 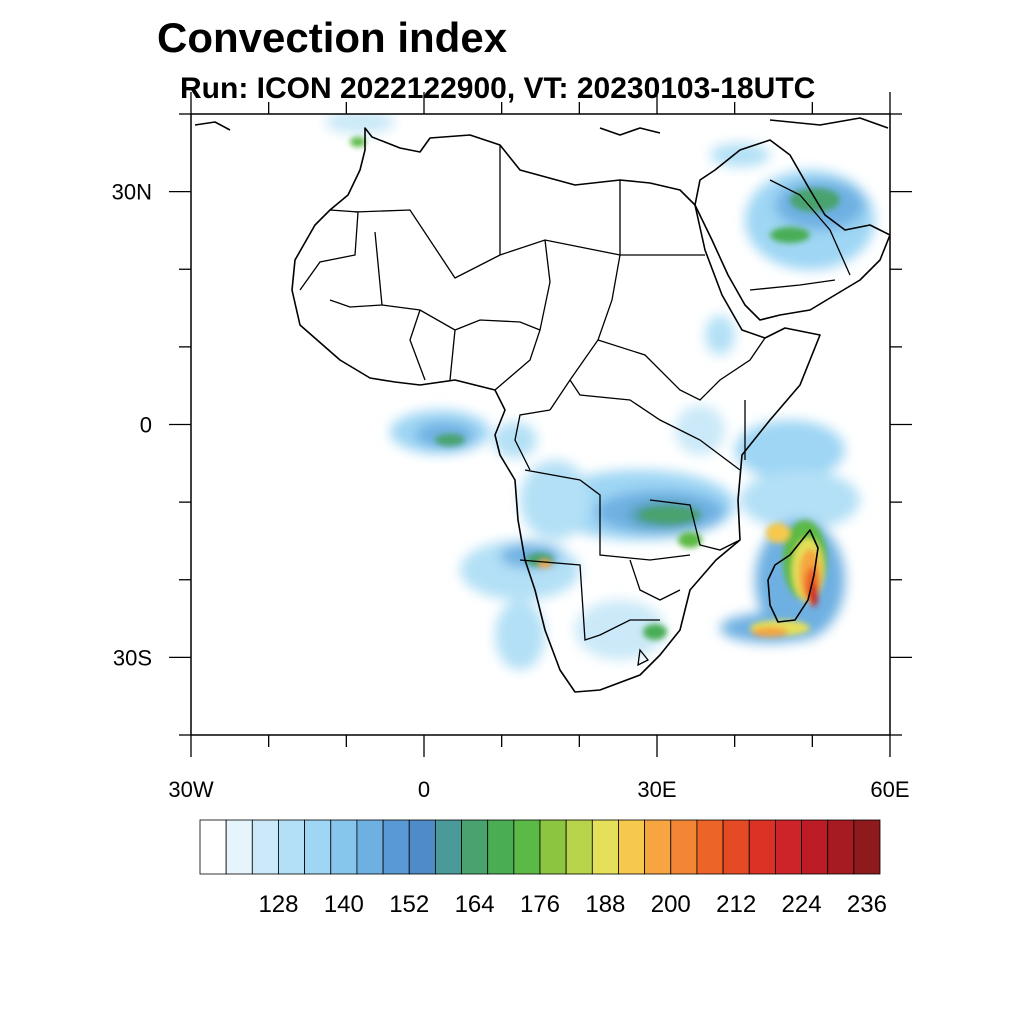 What do you see at coordinates (736, 904) in the screenshot?
I see `colorbar-label: 212` at bounding box center [736, 904].